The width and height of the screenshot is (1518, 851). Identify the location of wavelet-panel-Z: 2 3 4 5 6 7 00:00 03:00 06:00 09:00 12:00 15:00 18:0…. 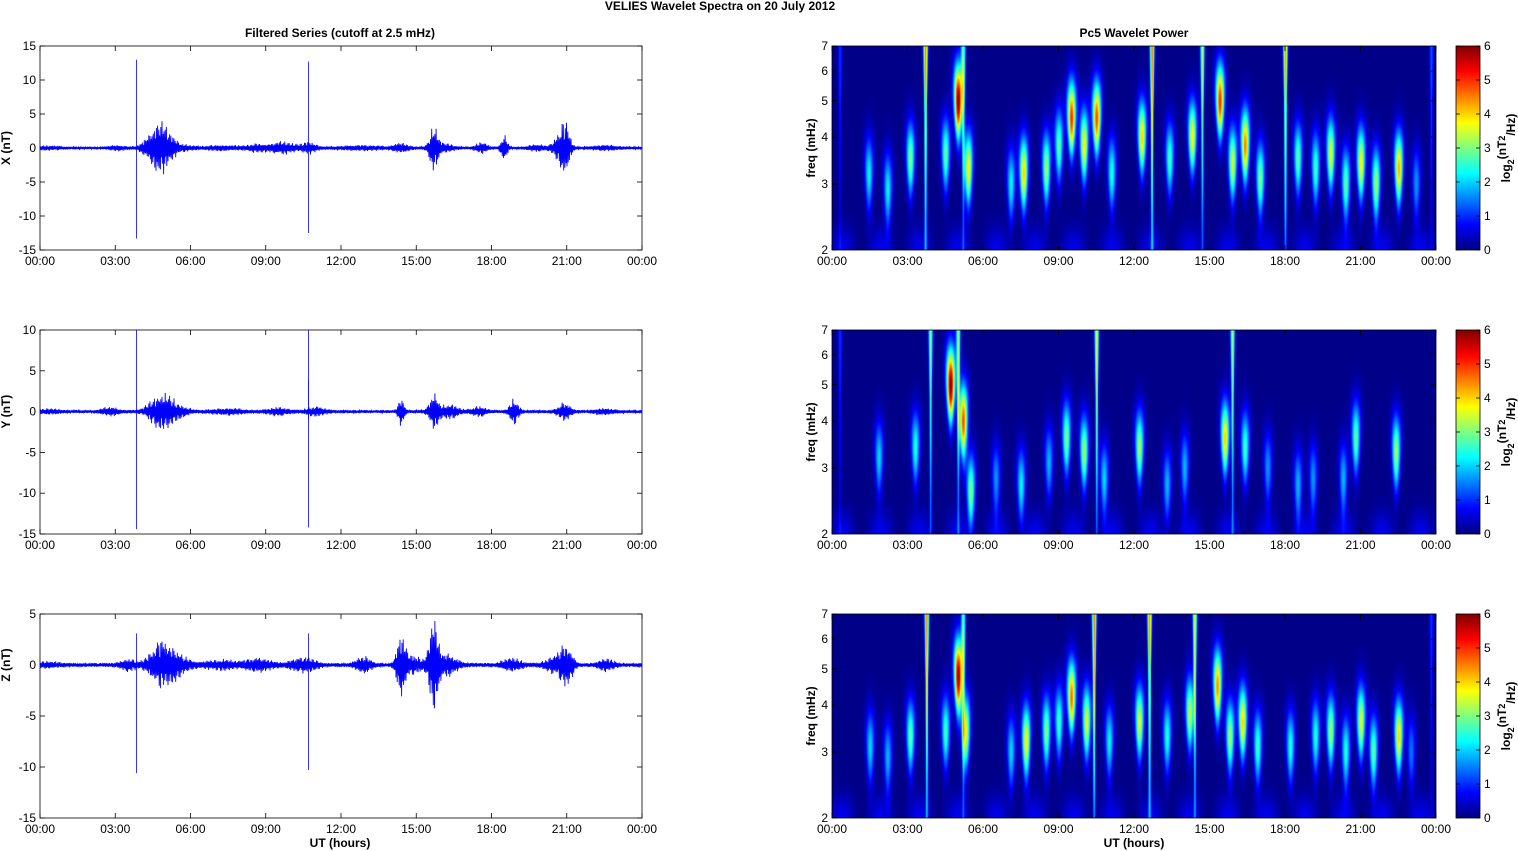
(1161, 721).